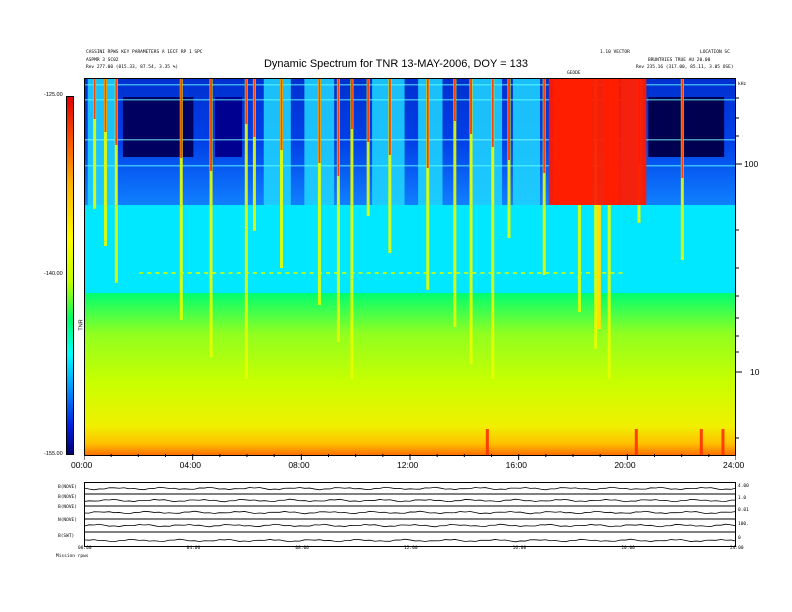 This screenshot has width=792, height=612. Describe the element at coordinates (193, 548) in the screenshot. I see `lower-x-tick-1: 04:00` at that location.